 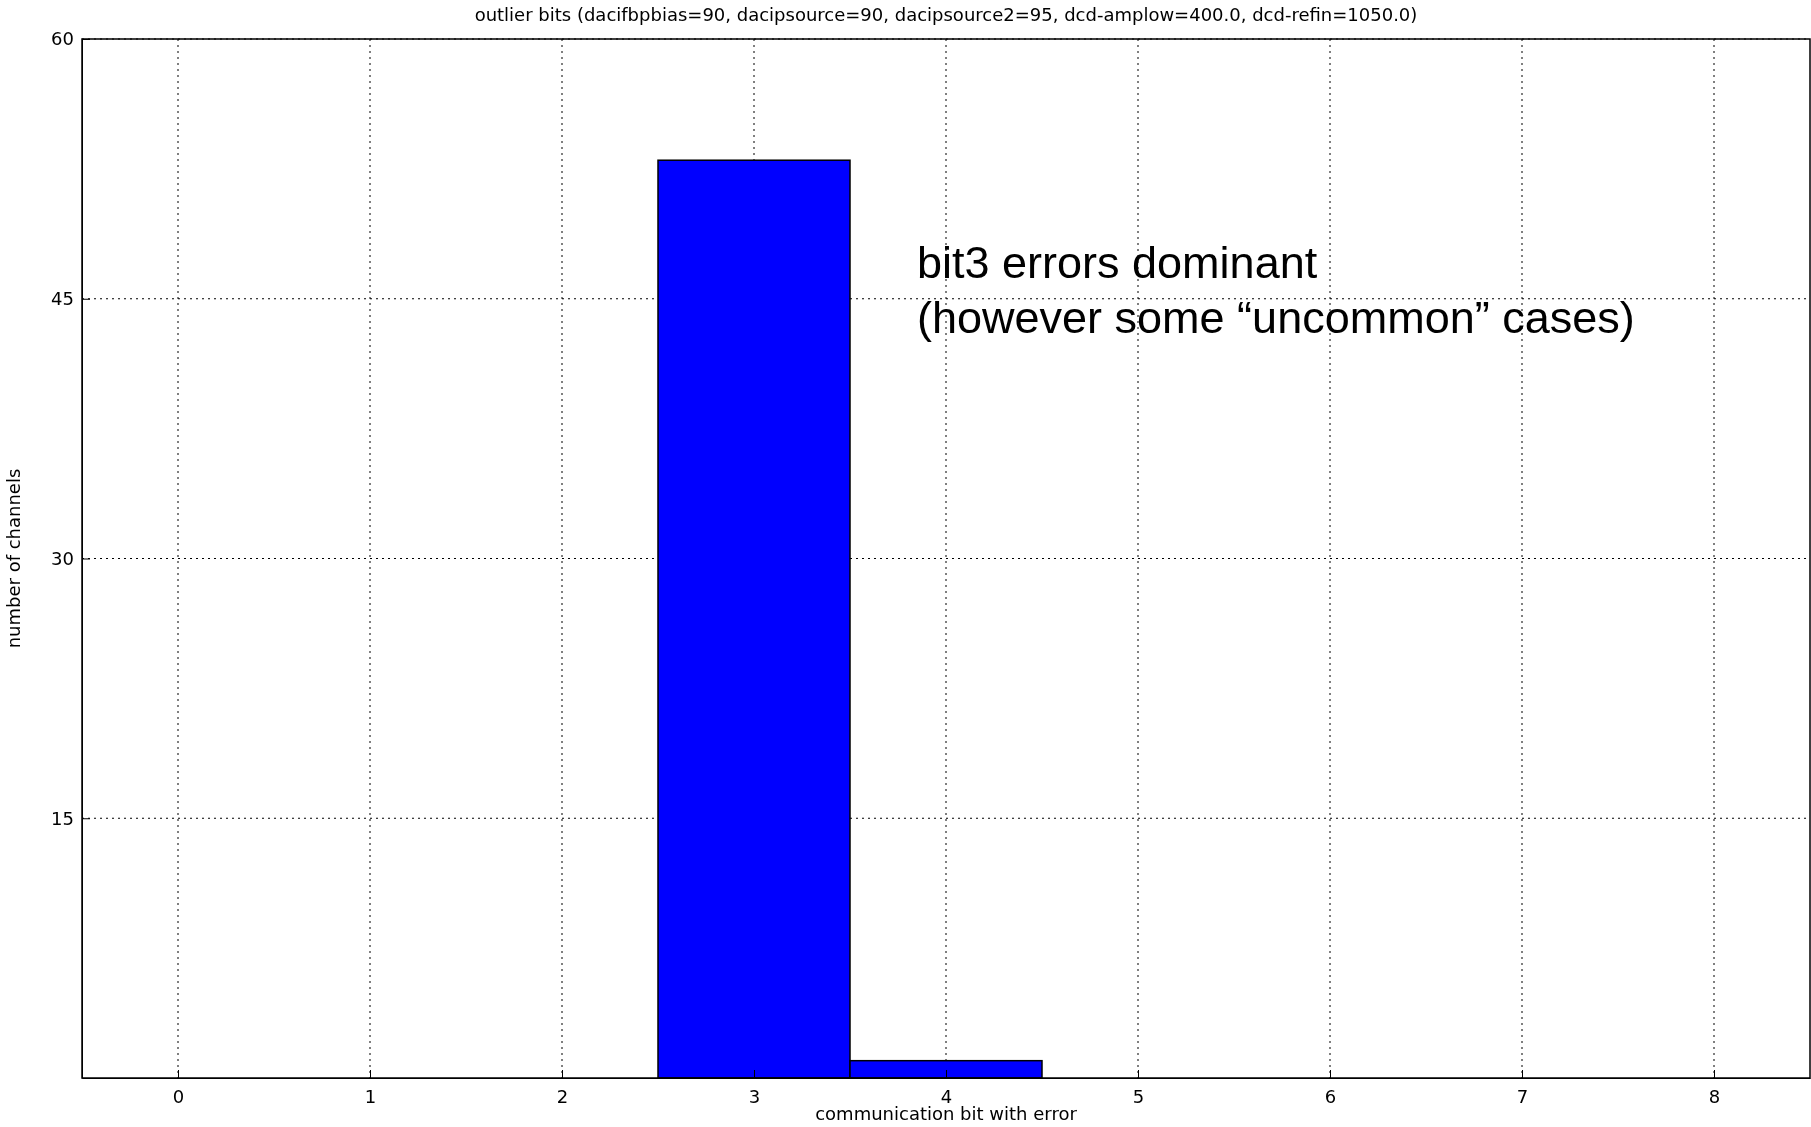 What do you see at coordinates (62, 558) in the screenshot?
I see `y-tick-label: 30` at bounding box center [62, 558].